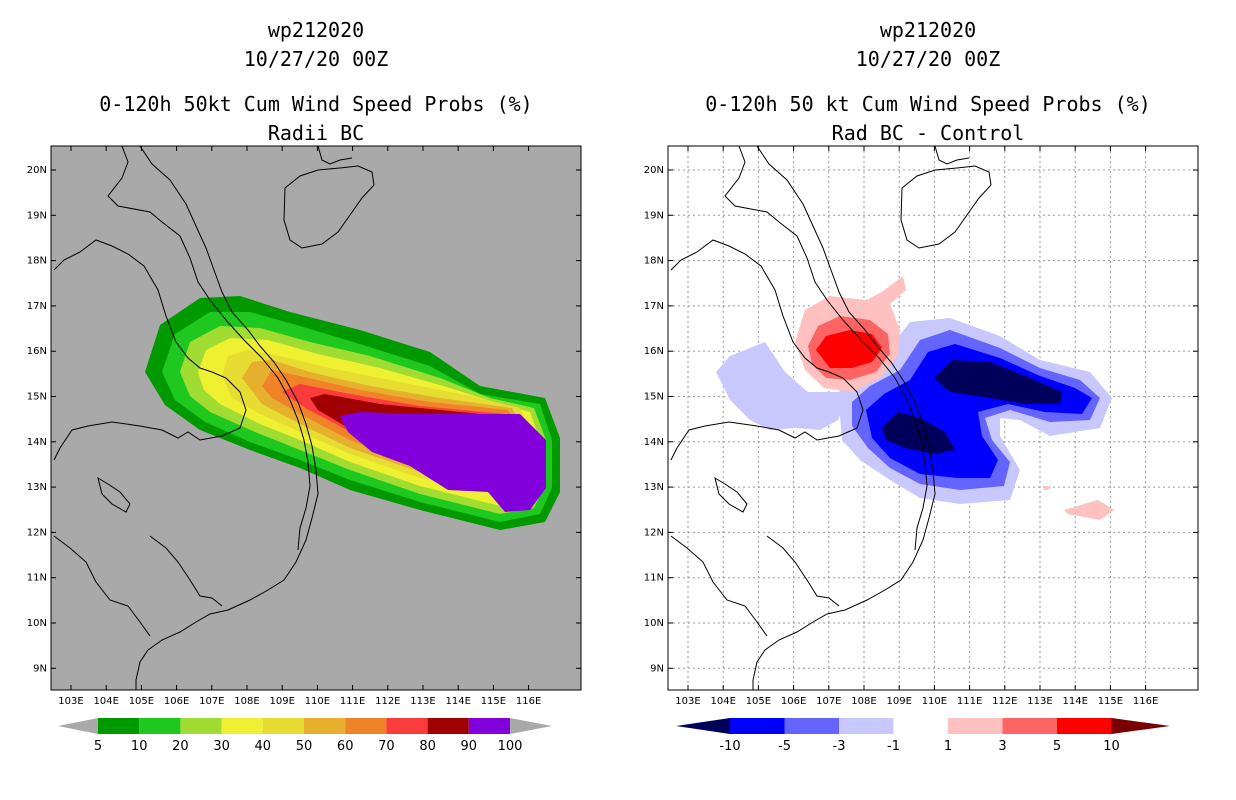 The width and height of the screenshot is (1236, 800). What do you see at coordinates (78, 726) in the screenshot?
I see `left-colorbar-low-arrow` at bounding box center [78, 726].